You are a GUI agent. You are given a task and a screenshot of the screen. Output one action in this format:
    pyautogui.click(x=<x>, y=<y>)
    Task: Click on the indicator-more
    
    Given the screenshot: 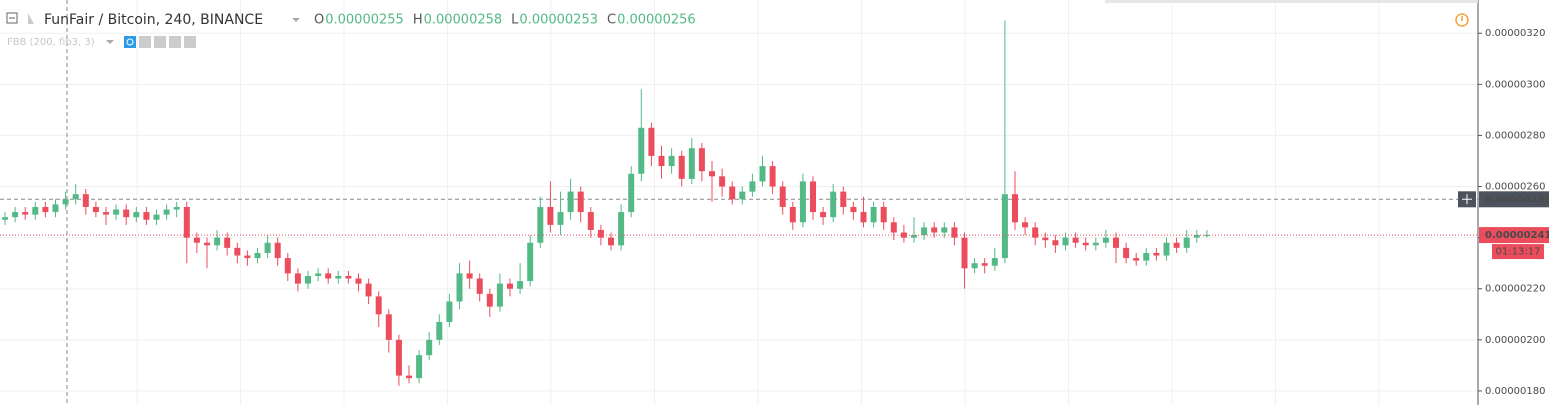 What is the action you would take?
    pyautogui.click(x=175, y=42)
    